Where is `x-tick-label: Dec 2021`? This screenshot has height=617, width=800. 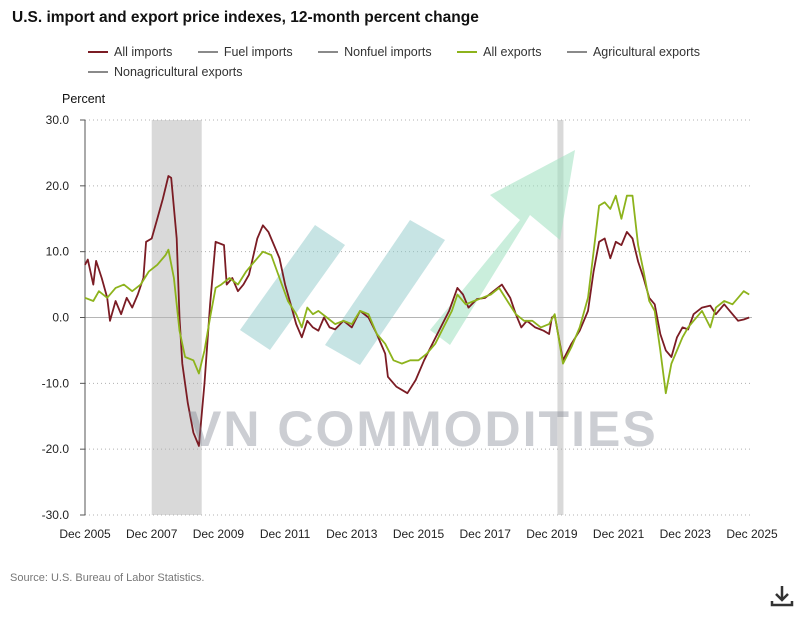
x-tick-label: Dec 2021 is located at coordinates (619, 534).